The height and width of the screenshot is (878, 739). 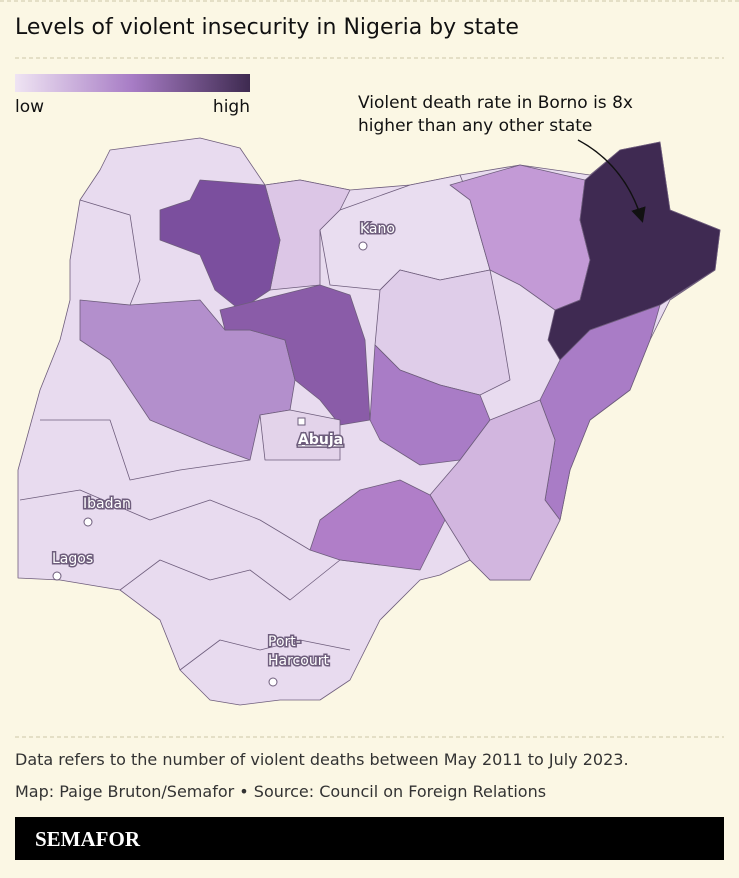 I want to click on city-label: Harcourt, so click(x=298, y=661).